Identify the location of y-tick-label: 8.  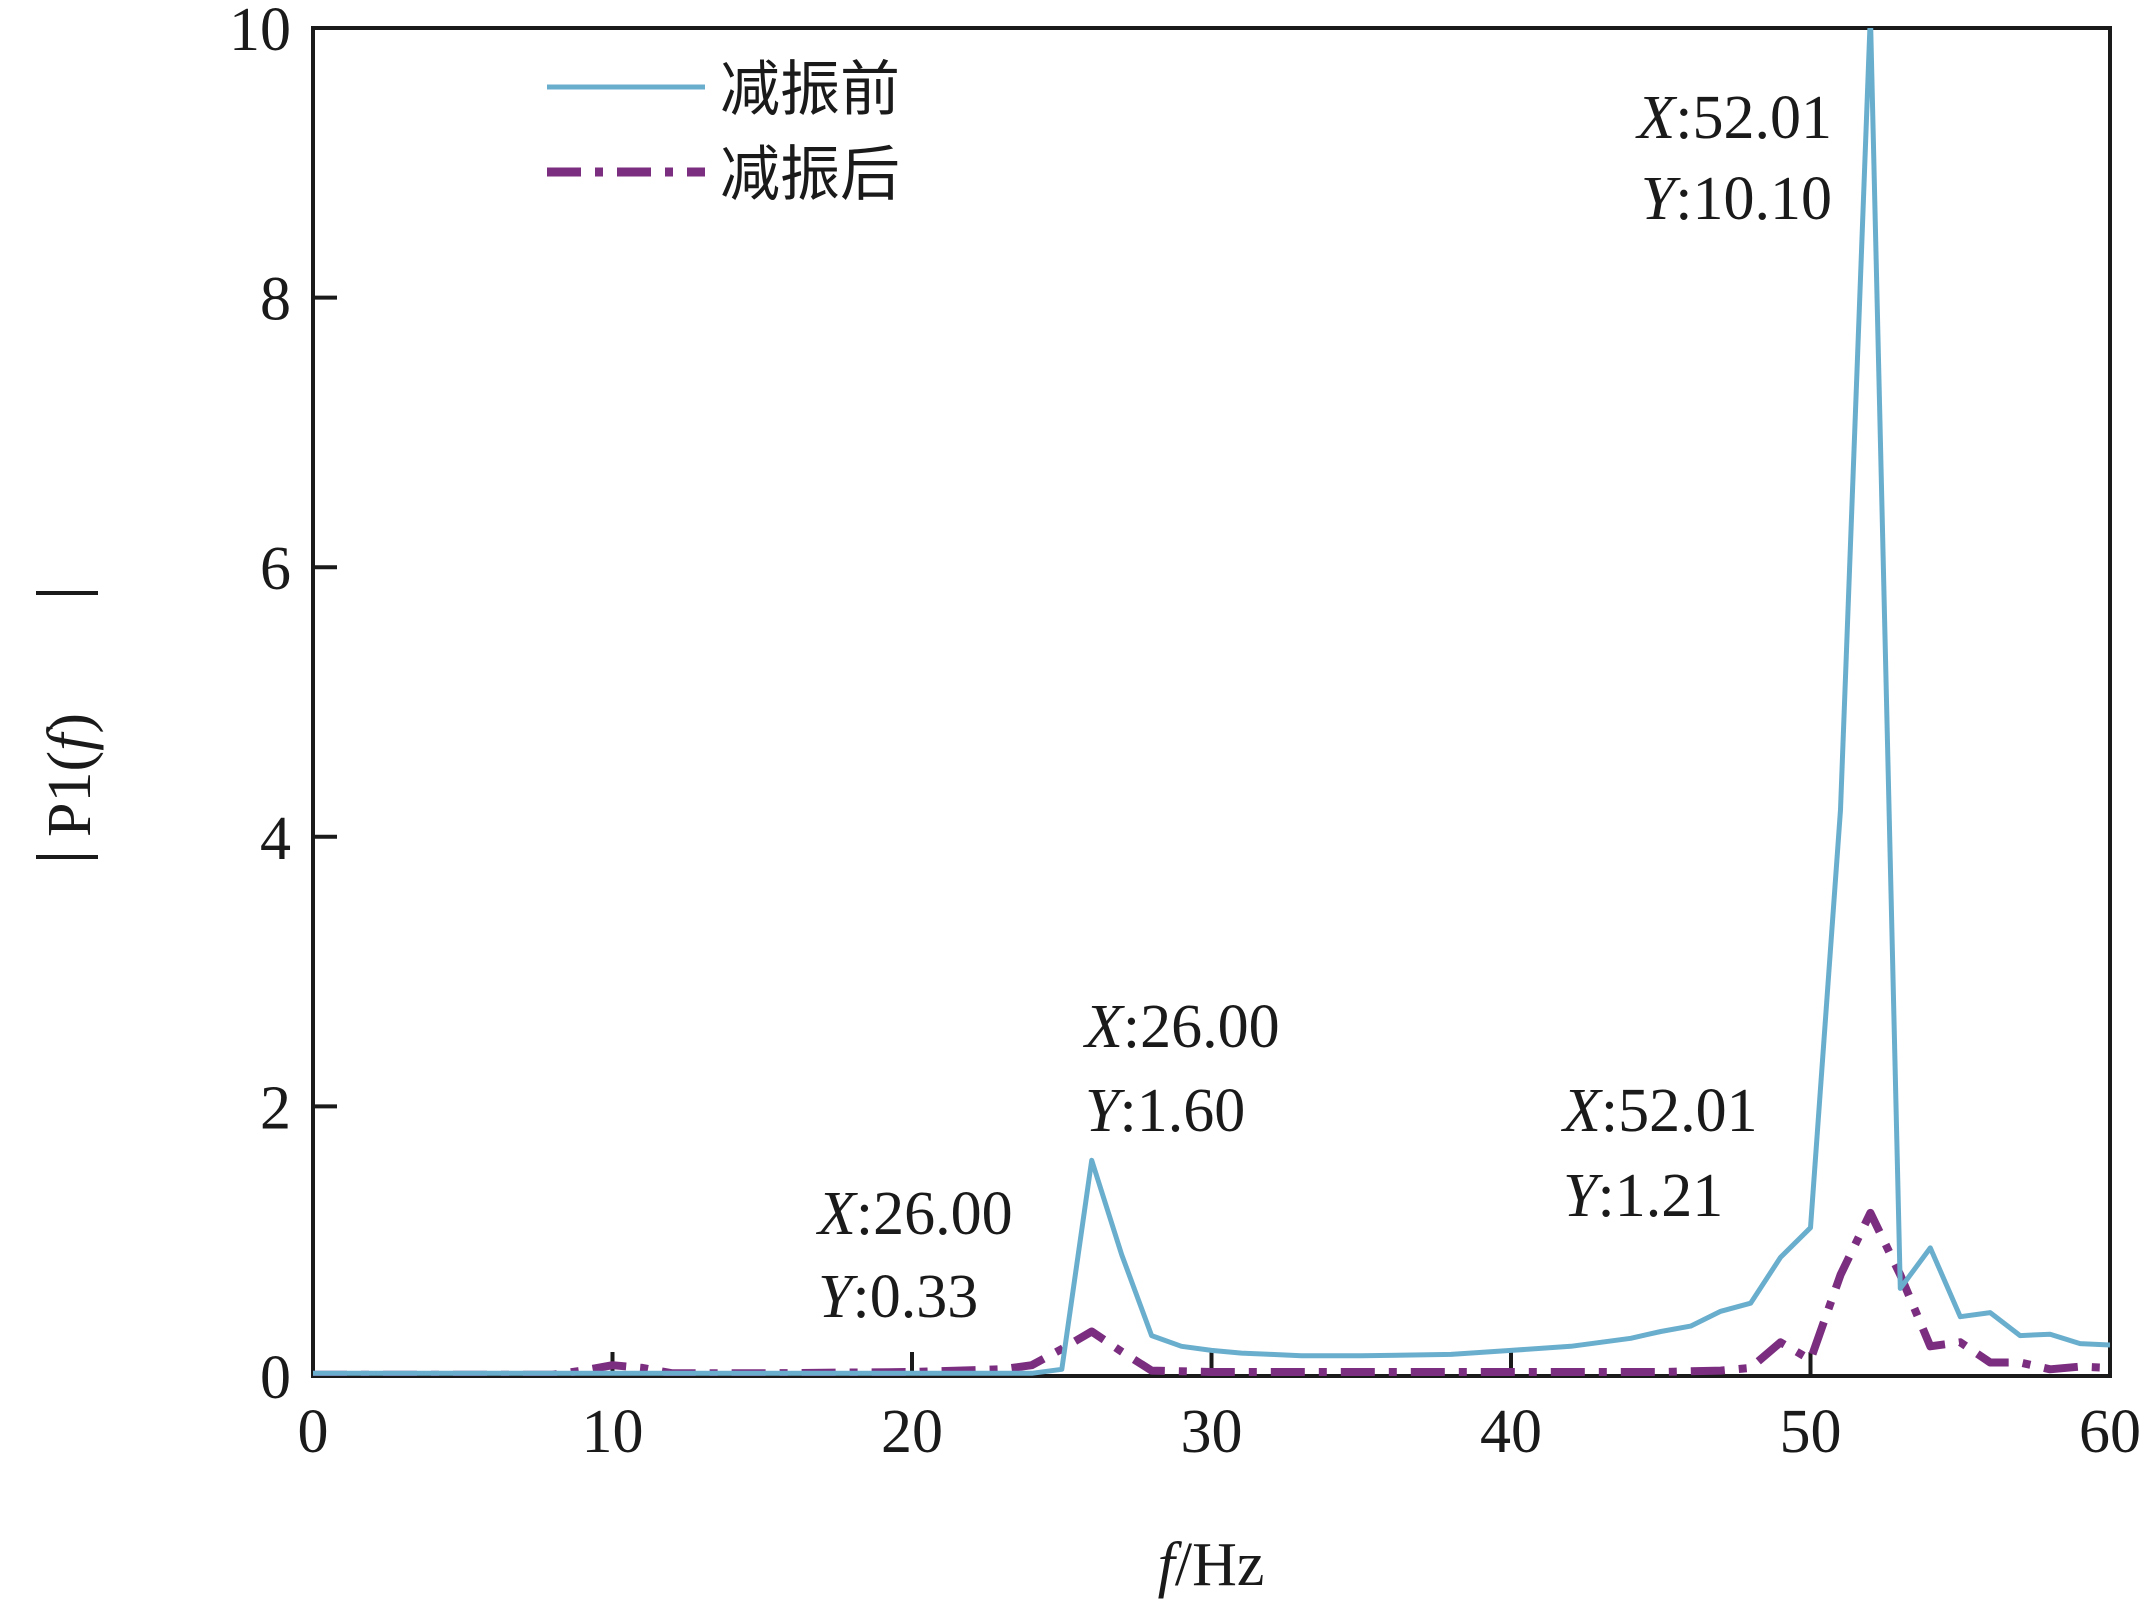
(275, 300).